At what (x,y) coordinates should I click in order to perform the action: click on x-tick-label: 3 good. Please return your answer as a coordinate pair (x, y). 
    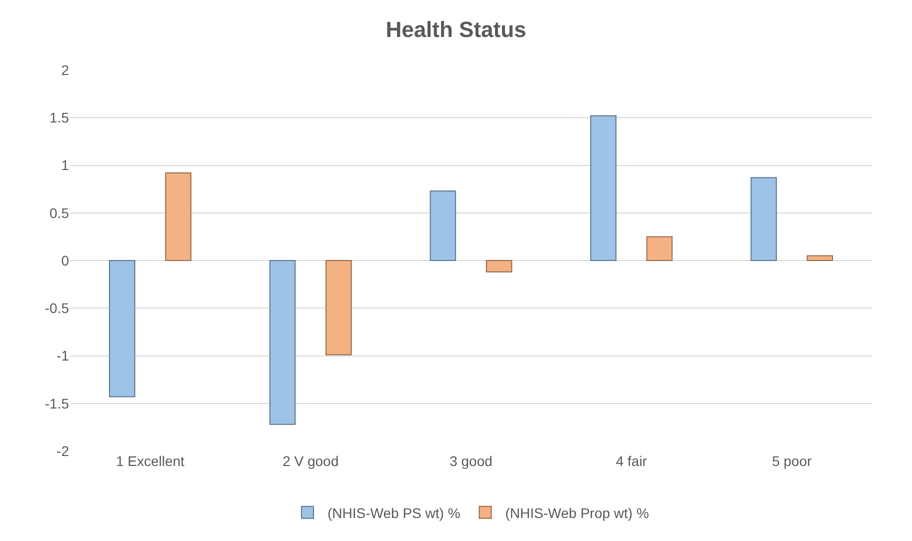
    Looking at the image, I should click on (471, 461).